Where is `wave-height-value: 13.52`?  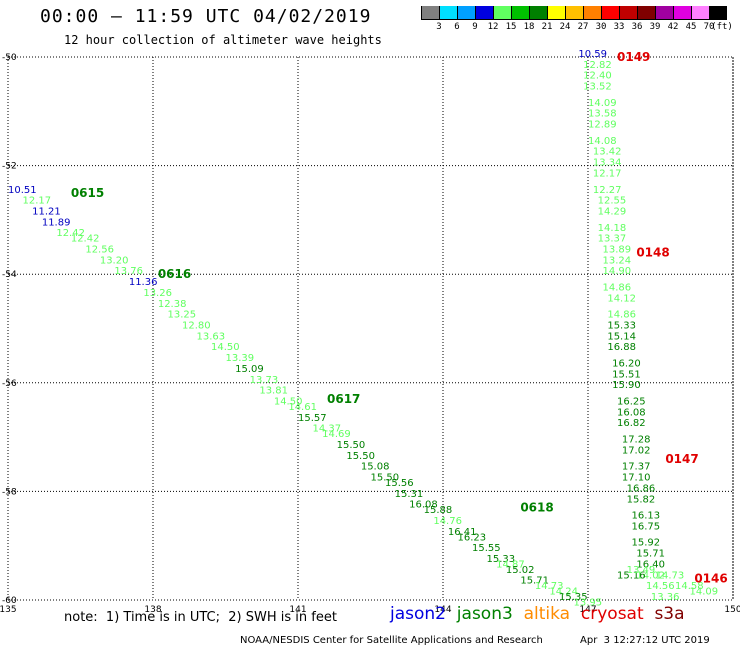 wave-height-value: 13.52 is located at coordinates (597, 87).